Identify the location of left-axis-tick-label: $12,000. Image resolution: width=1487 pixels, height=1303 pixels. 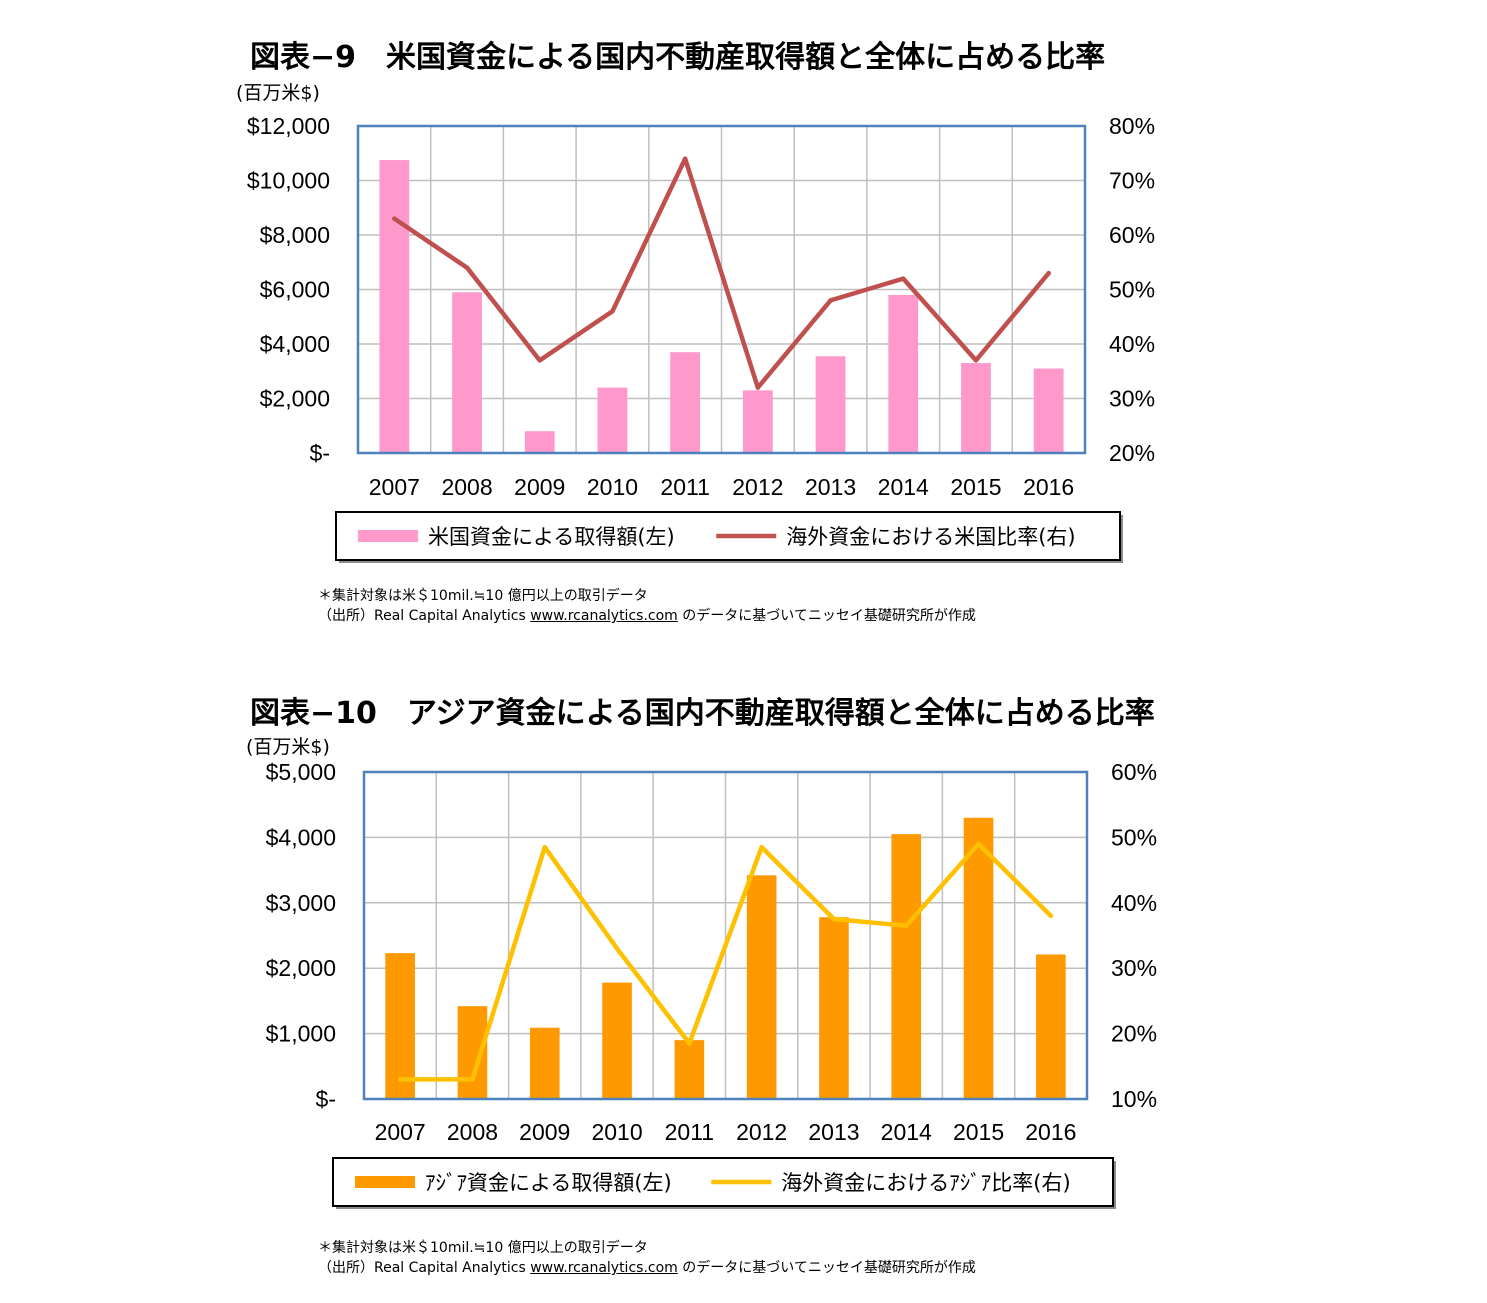
(288, 126).